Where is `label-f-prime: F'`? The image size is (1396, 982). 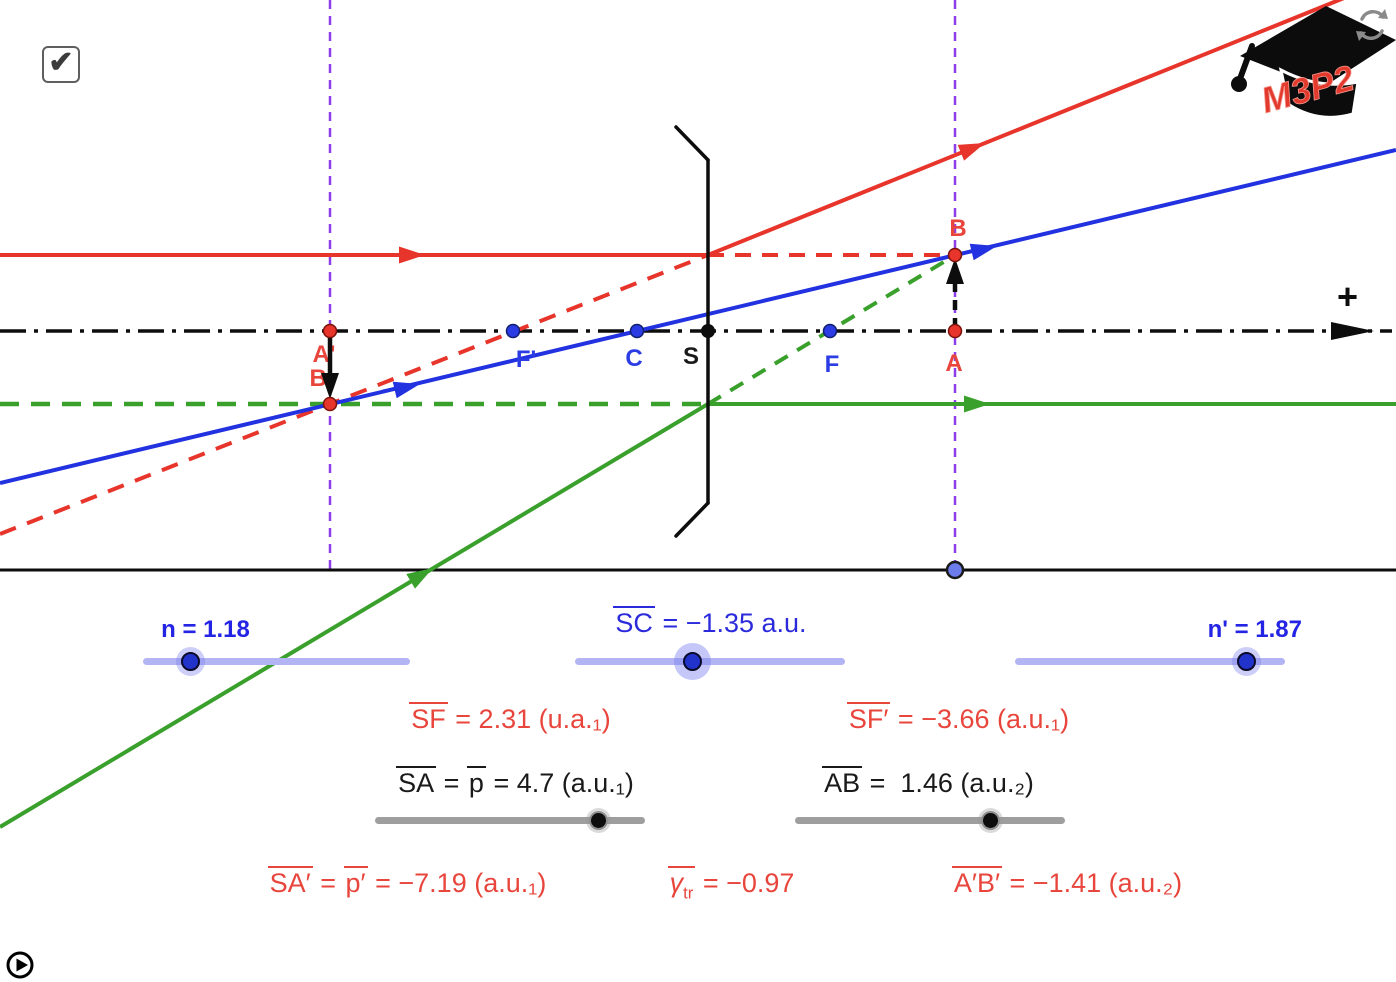
label-f-prime: F' is located at coordinates (526, 359).